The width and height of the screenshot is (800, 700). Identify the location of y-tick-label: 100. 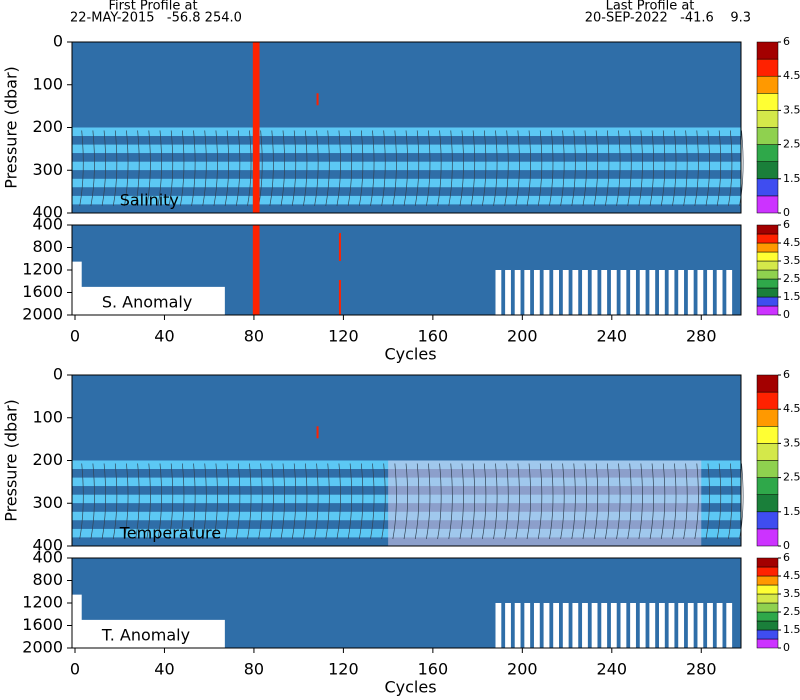
(47, 83).